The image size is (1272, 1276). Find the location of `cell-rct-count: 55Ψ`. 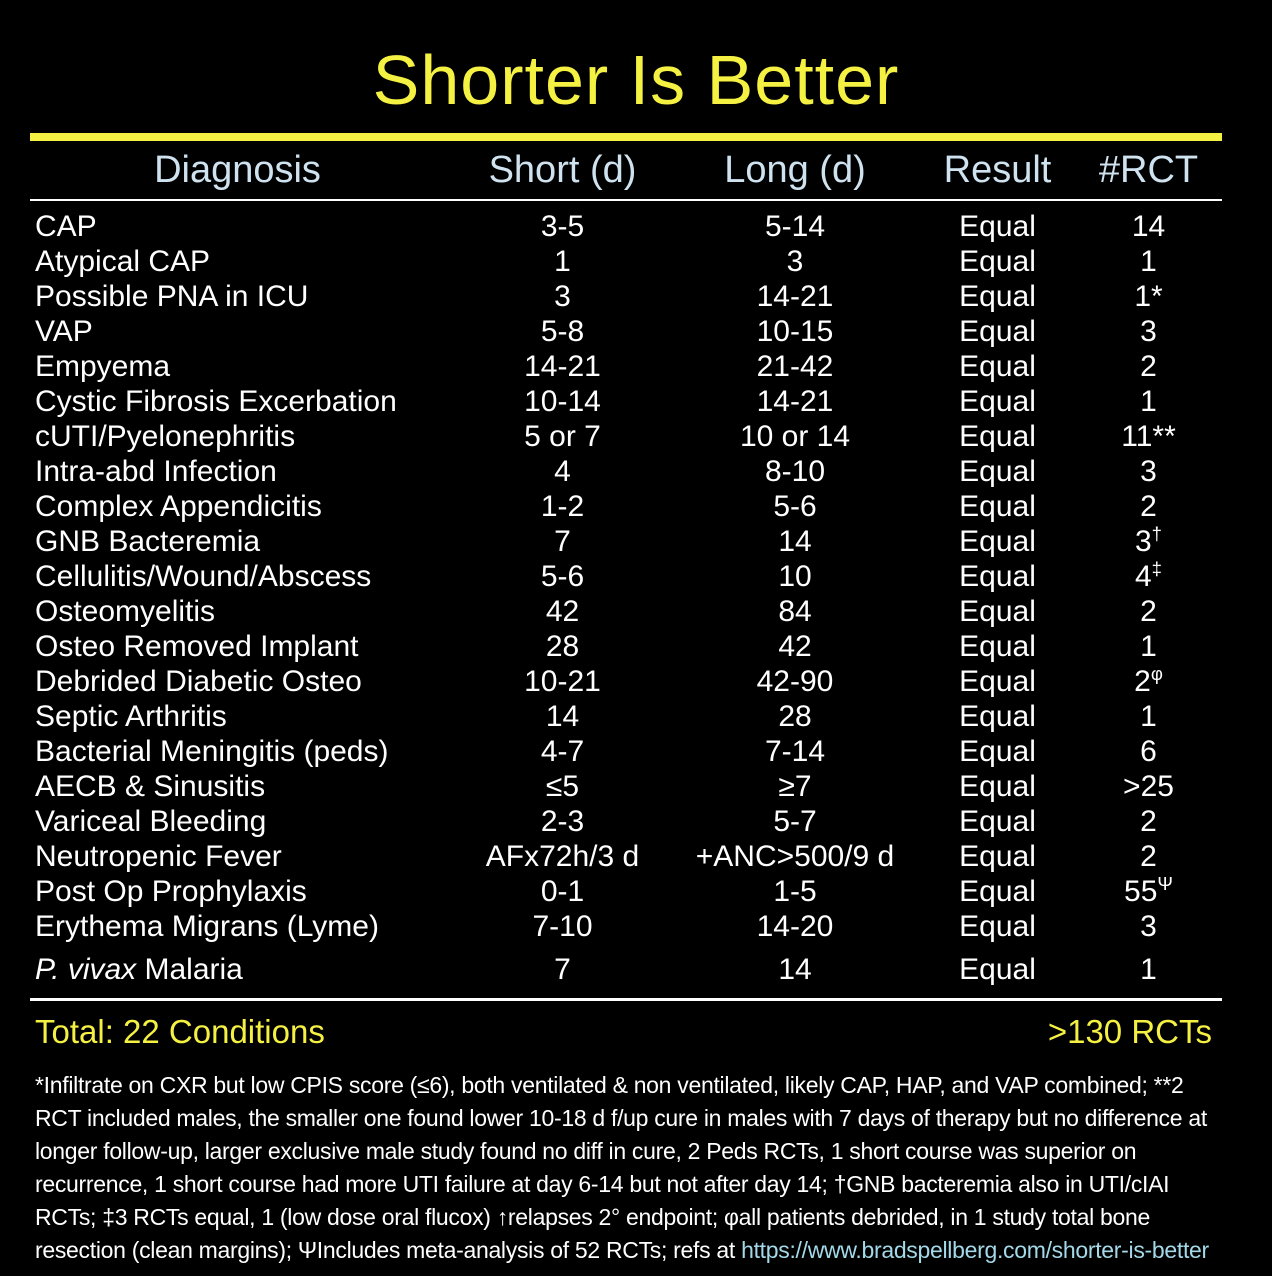

cell-rct-count: 55Ψ is located at coordinates (1148, 891).